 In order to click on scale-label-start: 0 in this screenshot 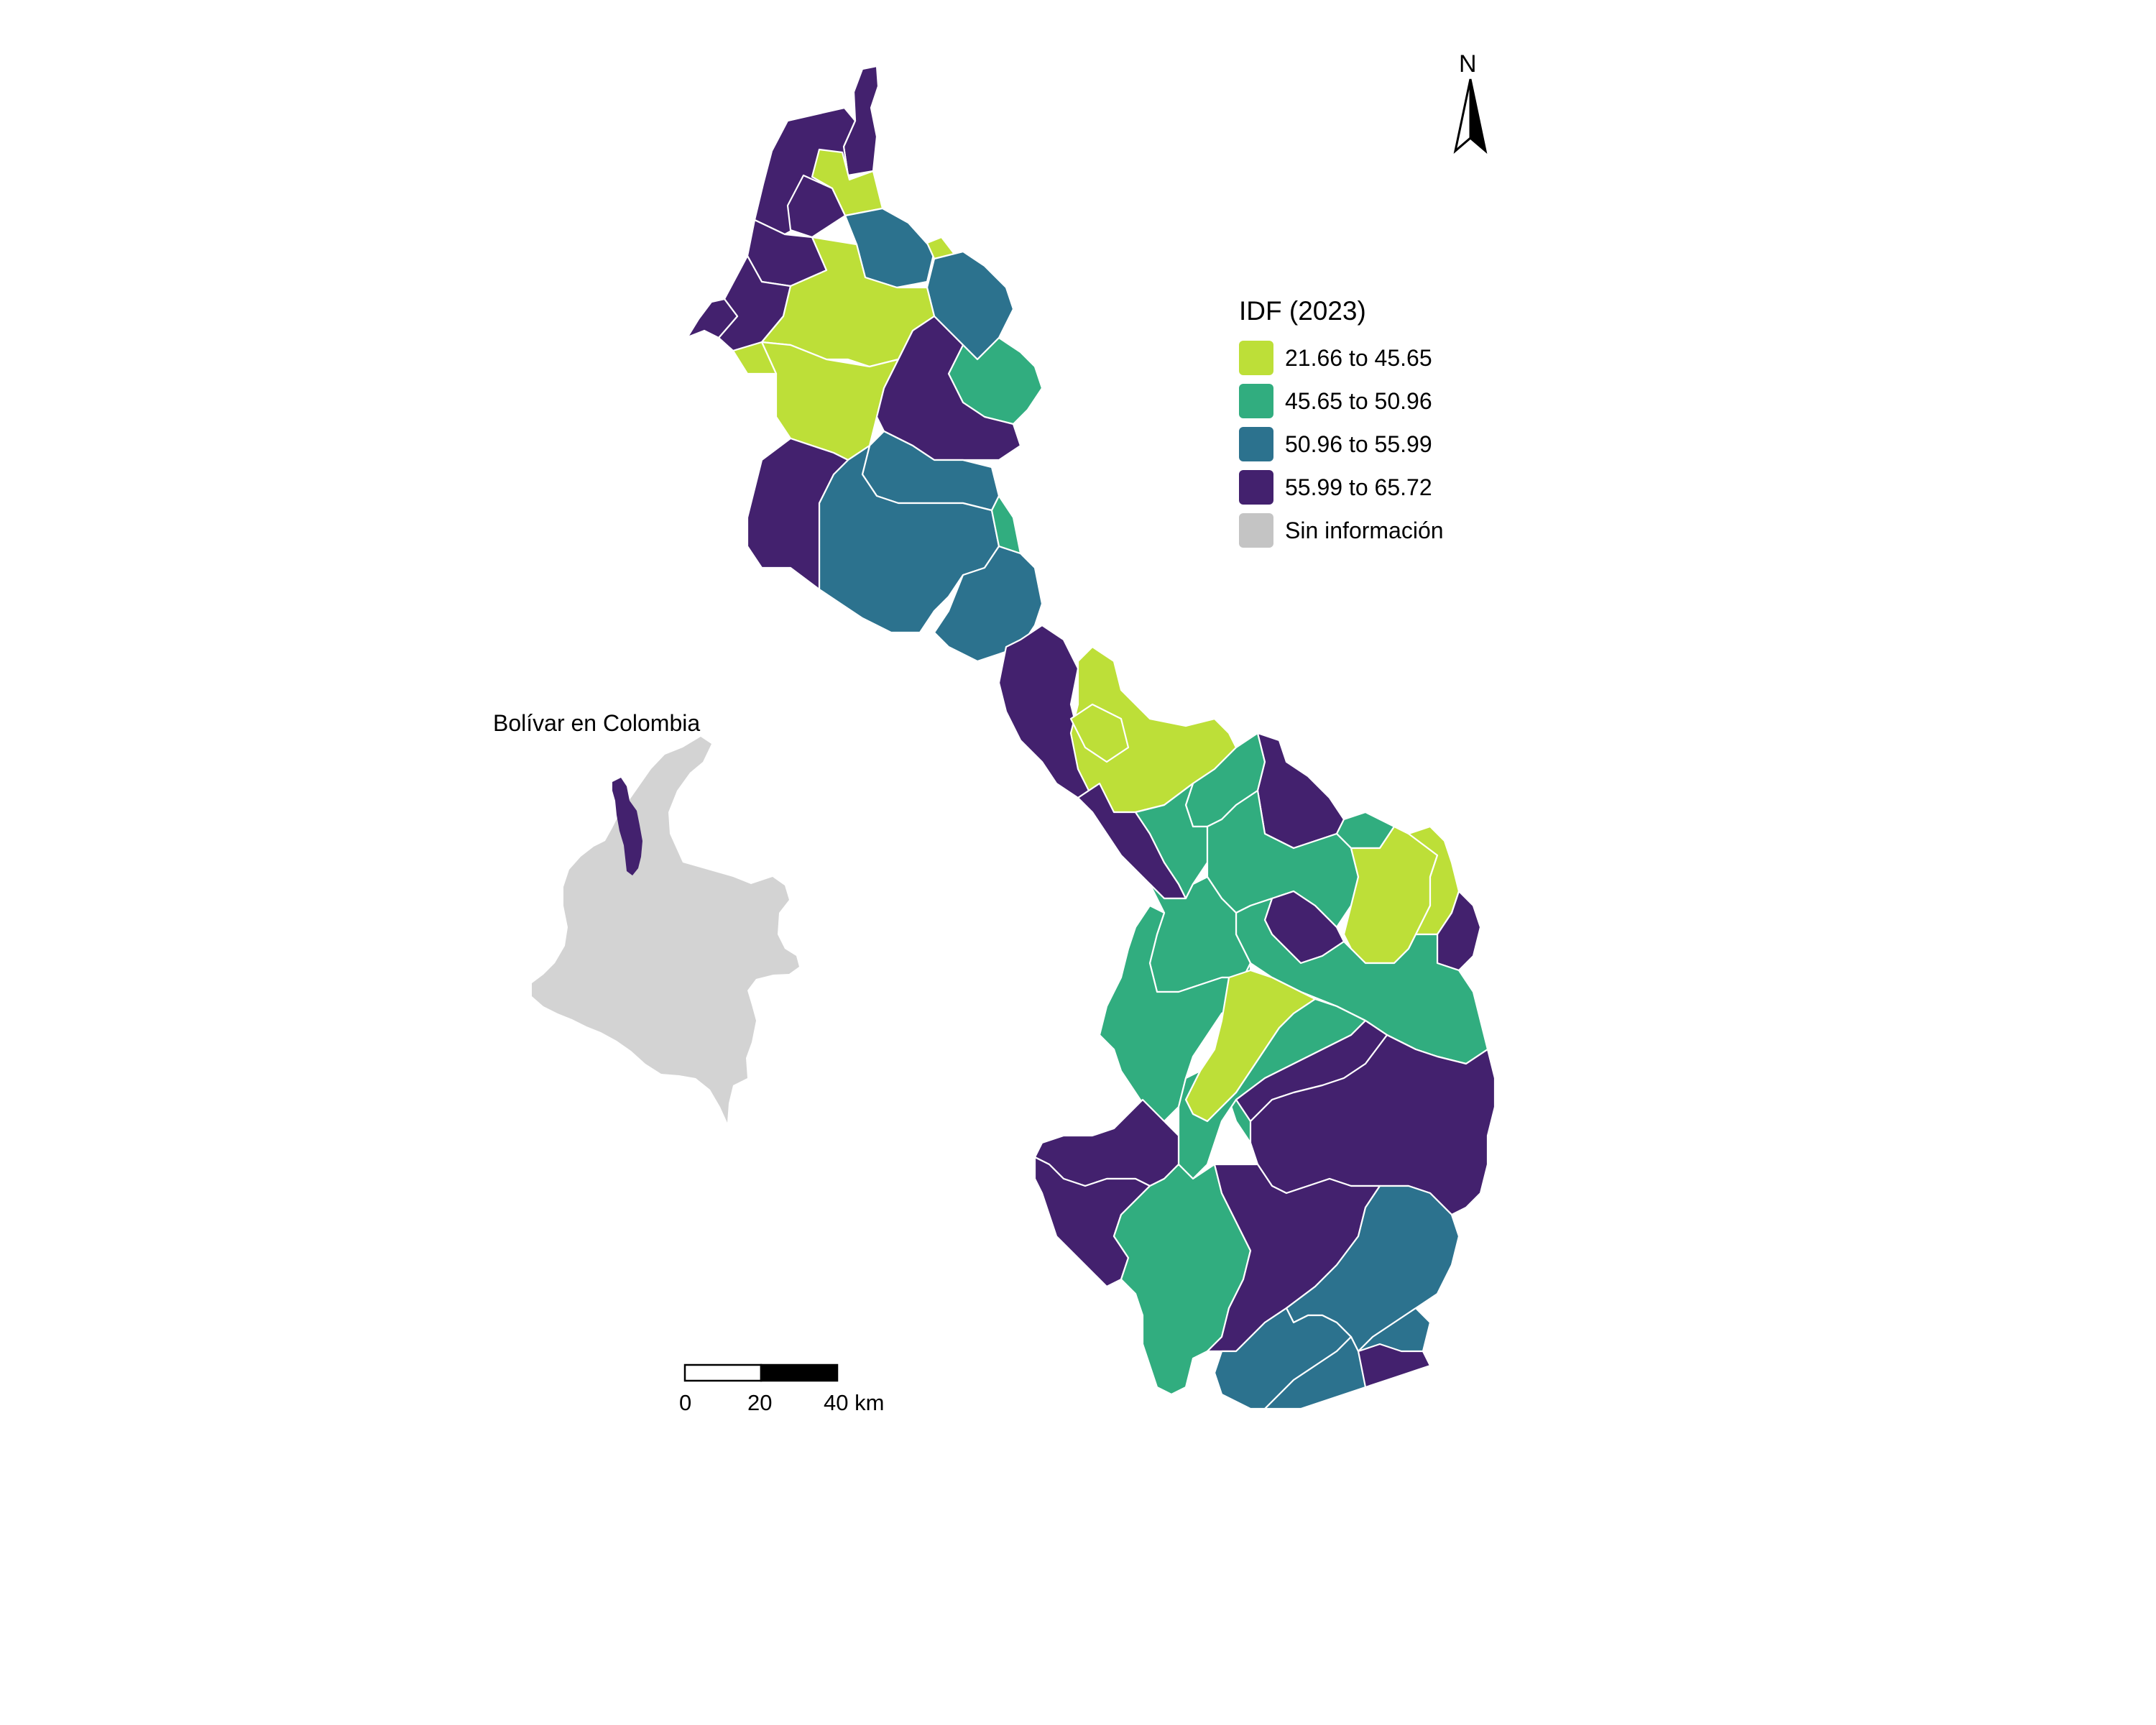, I will do `click(685, 1402)`.